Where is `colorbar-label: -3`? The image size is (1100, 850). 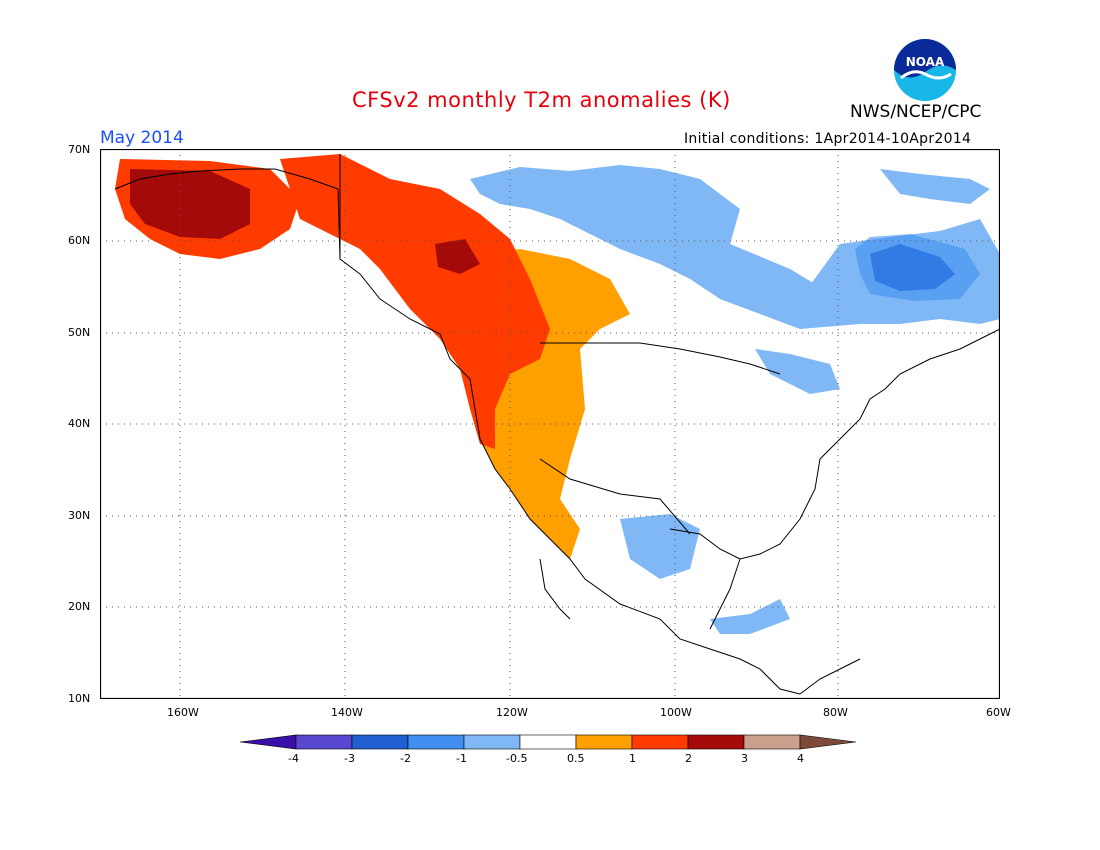
colorbar-label: -3 is located at coordinates (349, 758).